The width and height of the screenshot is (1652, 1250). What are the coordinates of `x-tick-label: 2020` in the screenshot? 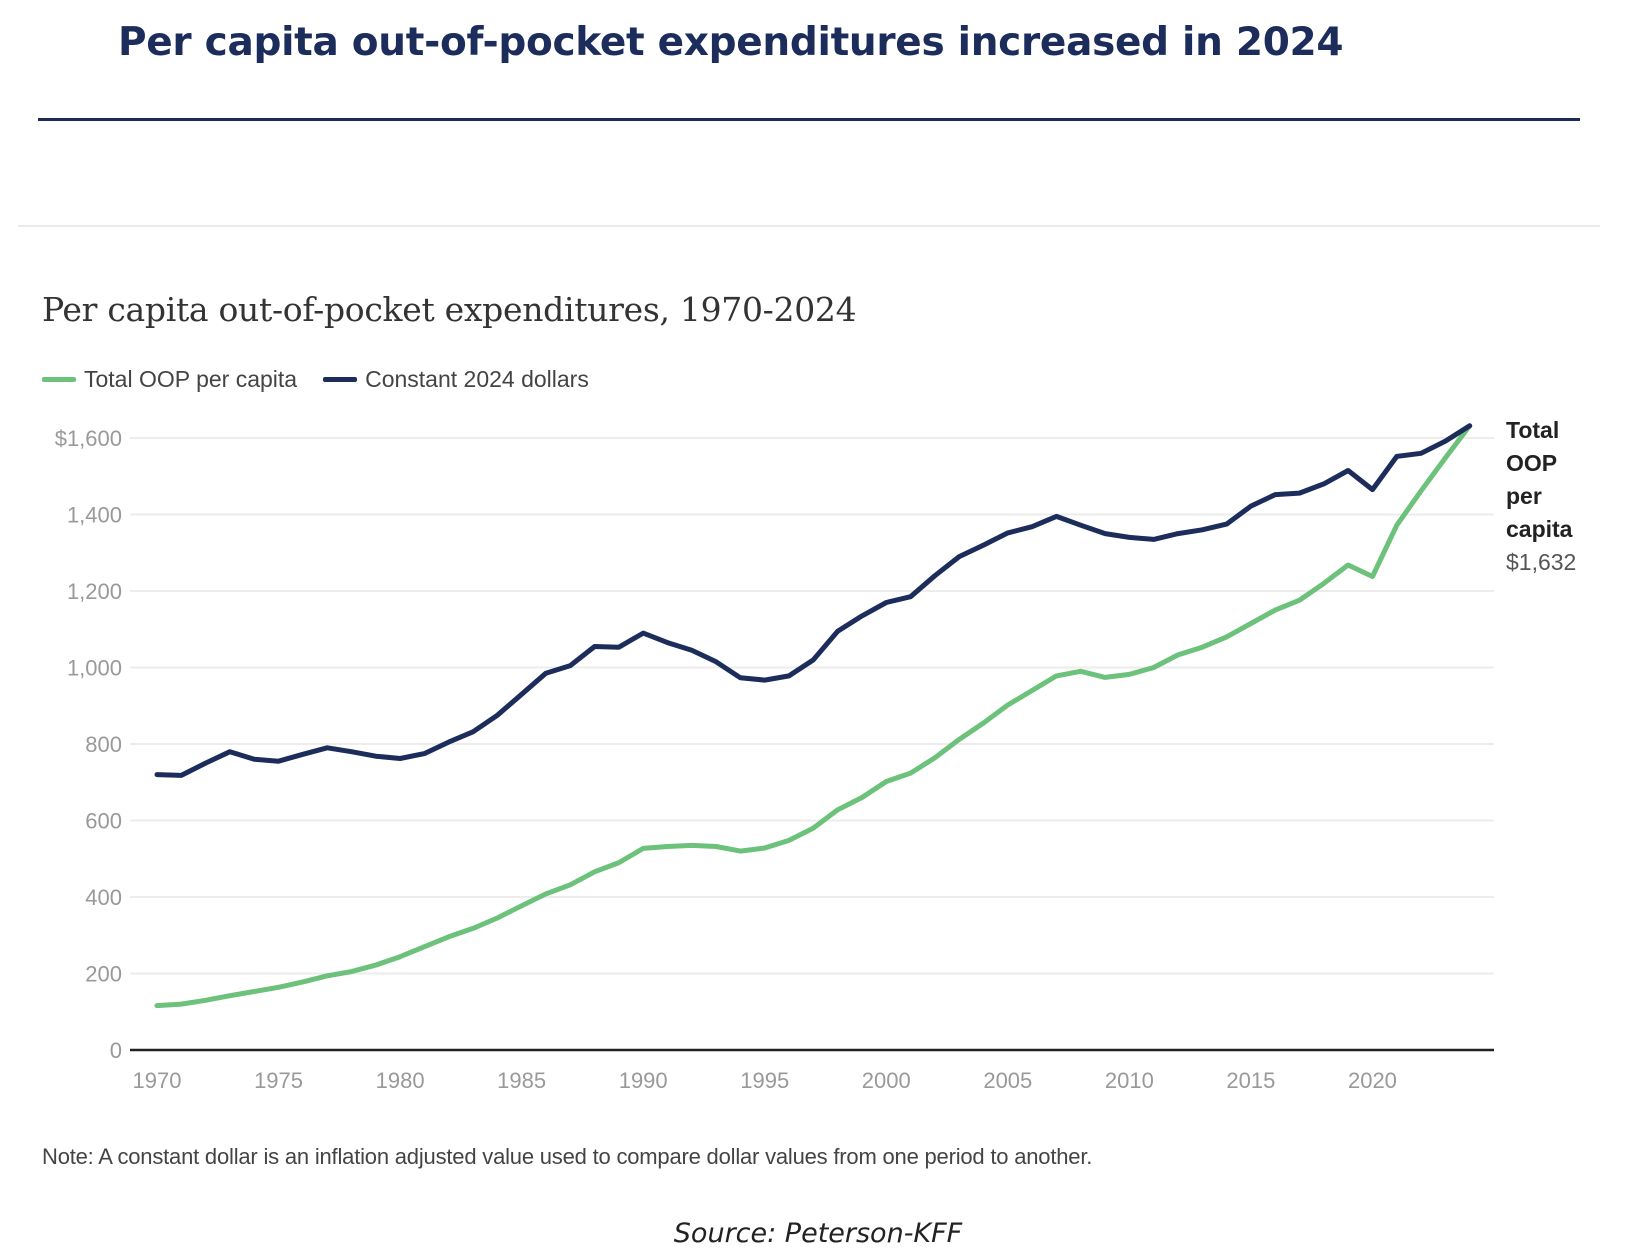 It's located at (1372, 1080).